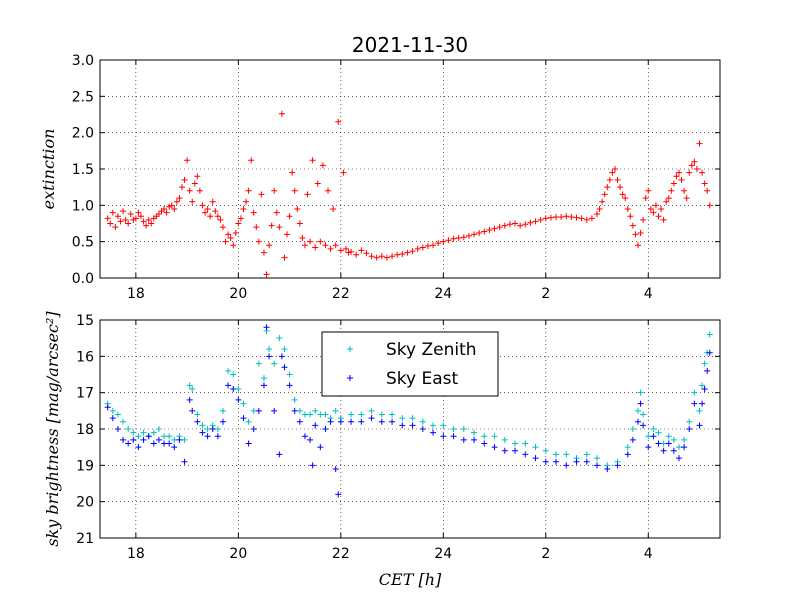  I want to click on sky-brightness-y-tick-label: 19, so click(85, 466).